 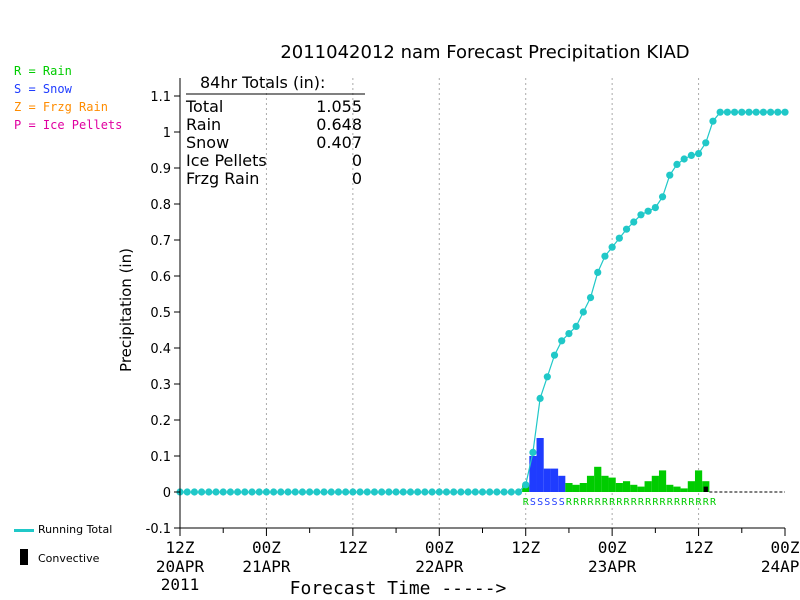 I want to click on x-tick-label-date: 20APR, so click(x=180, y=566).